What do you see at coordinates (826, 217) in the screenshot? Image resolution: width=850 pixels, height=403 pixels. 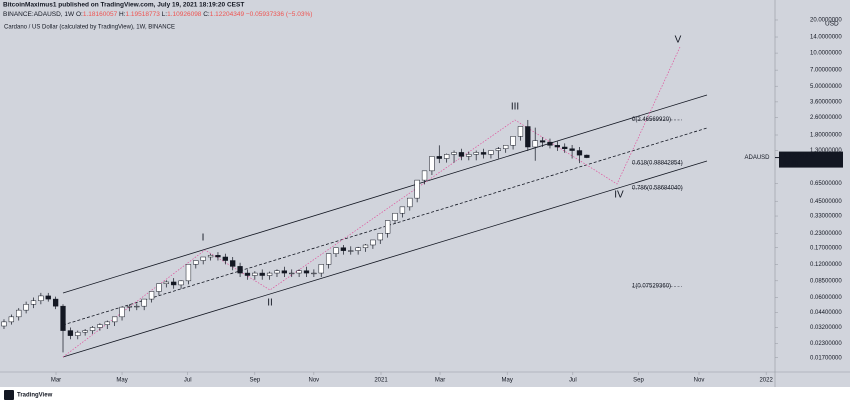 I see `y-tick-label: 0.33000000` at bounding box center [826, 217].